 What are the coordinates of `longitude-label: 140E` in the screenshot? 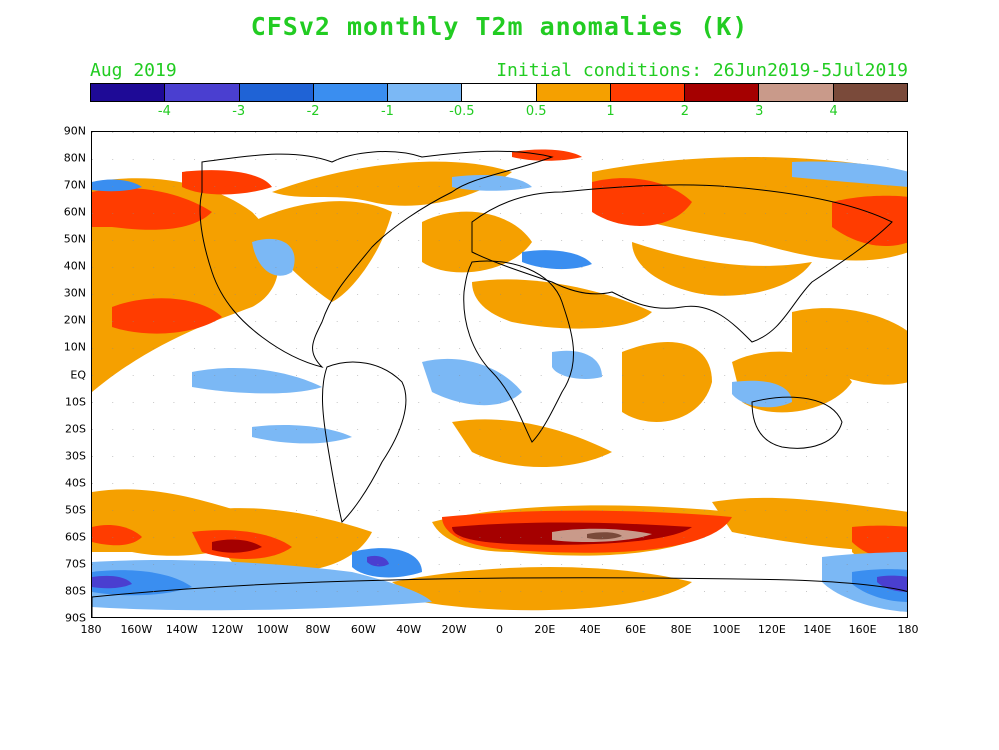 It's located at (817, 629).